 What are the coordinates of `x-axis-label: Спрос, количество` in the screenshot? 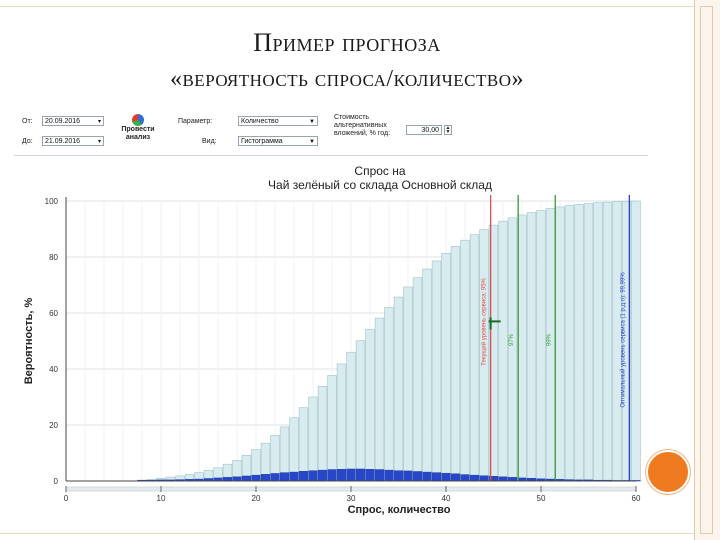 It's located at (399, 510).